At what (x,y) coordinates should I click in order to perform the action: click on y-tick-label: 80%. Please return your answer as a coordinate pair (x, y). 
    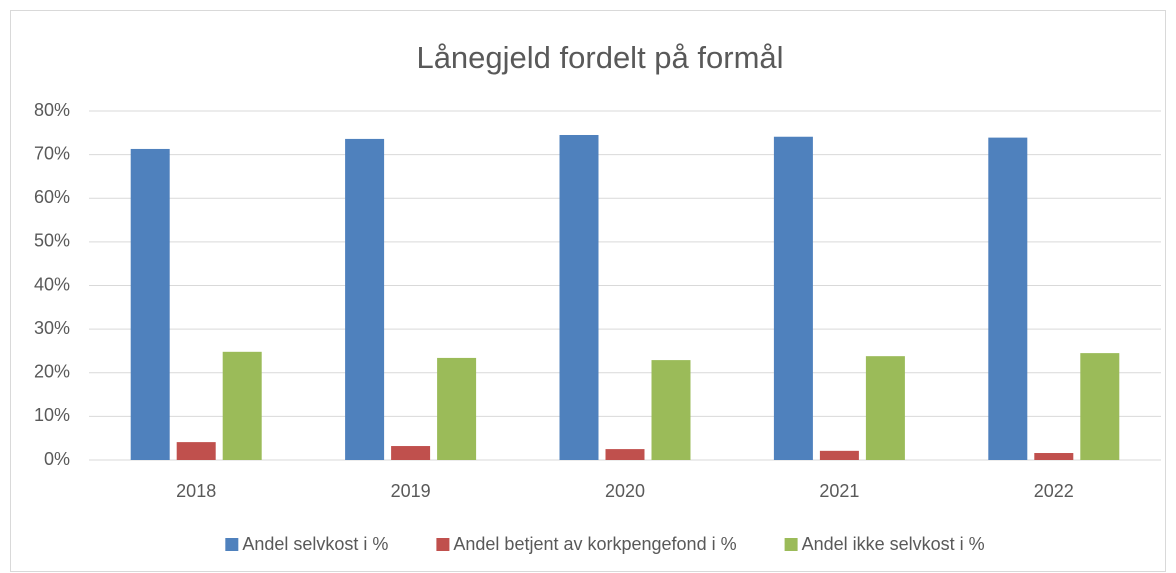
    Looking at the image, I should click on (52, 110).